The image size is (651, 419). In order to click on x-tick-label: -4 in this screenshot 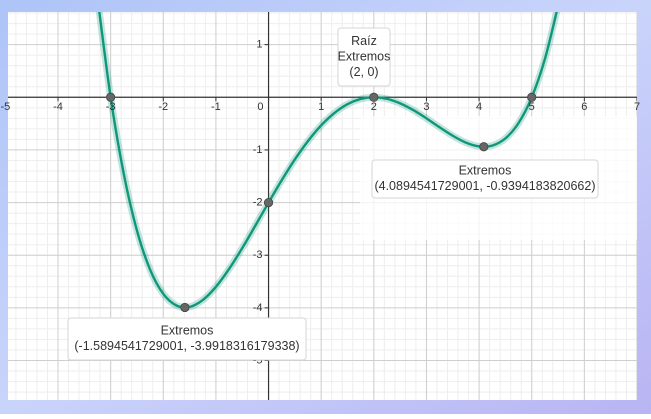, I will do `click(58, 107)`.